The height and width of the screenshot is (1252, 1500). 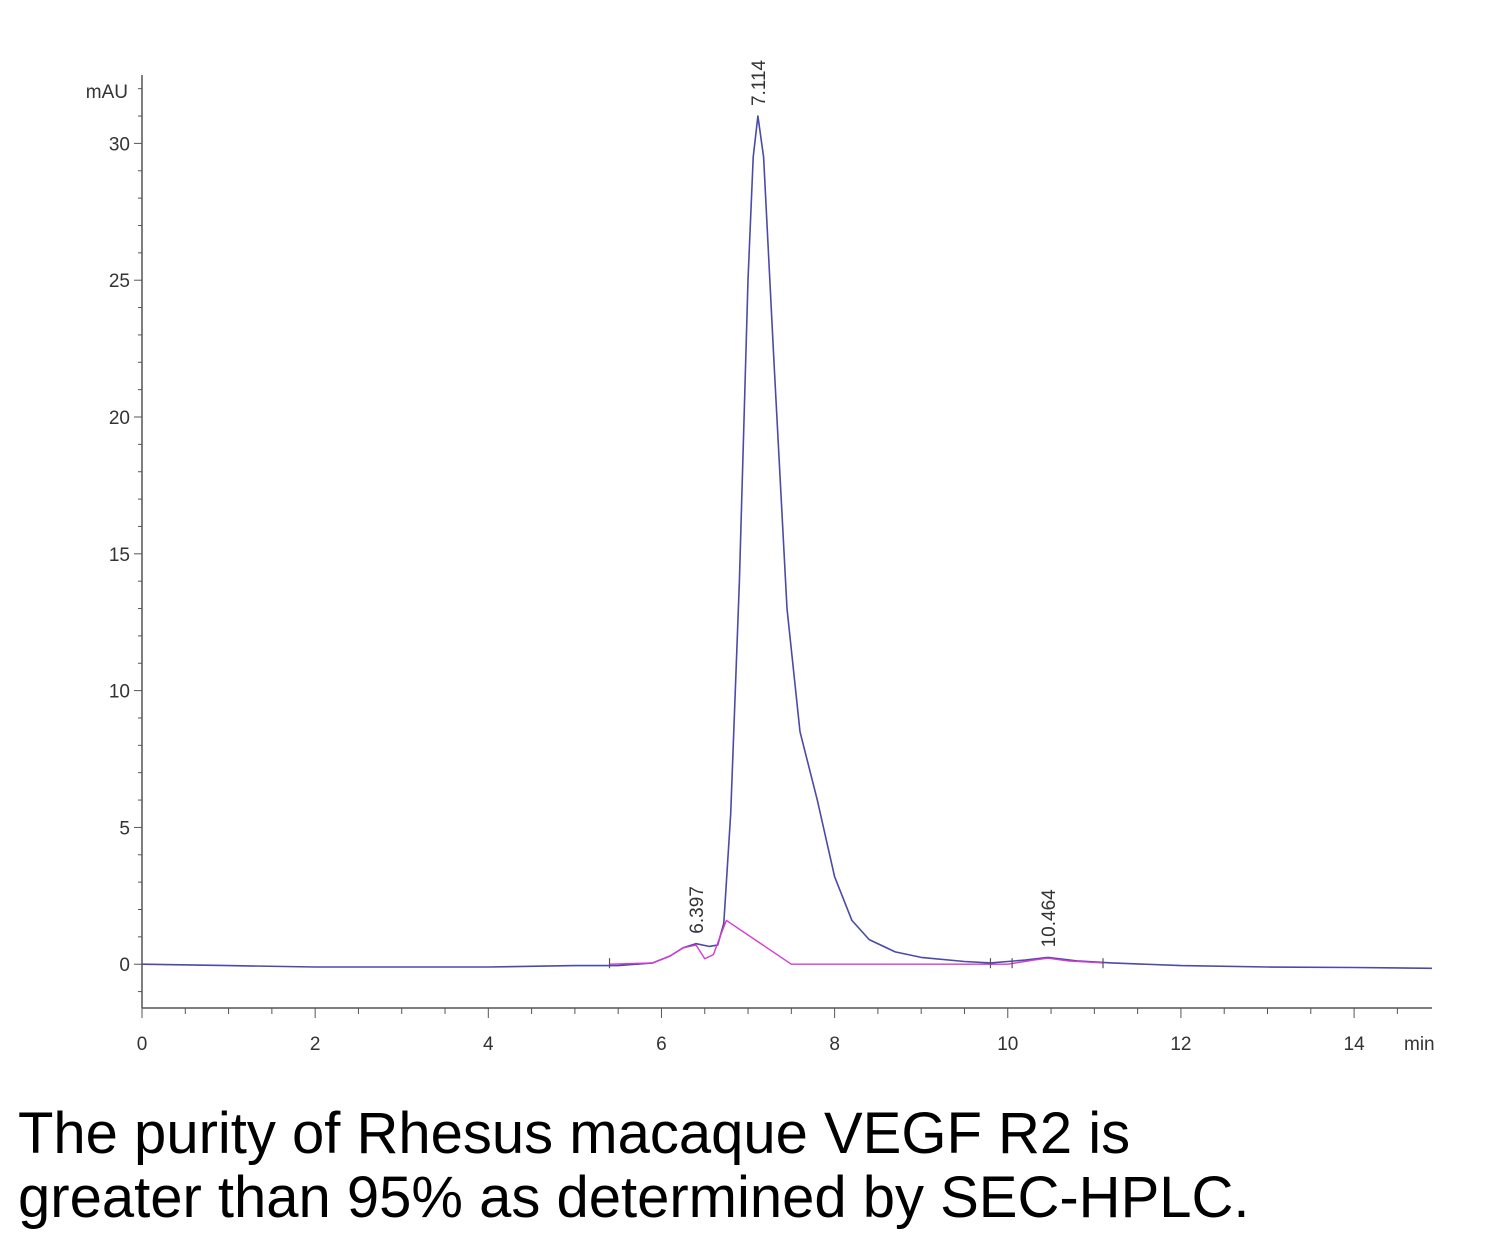 What do you see at coordinates (107, 92) in the screenshot?
I see `y-unit-label: mAU` at bounding box center [107, 92].